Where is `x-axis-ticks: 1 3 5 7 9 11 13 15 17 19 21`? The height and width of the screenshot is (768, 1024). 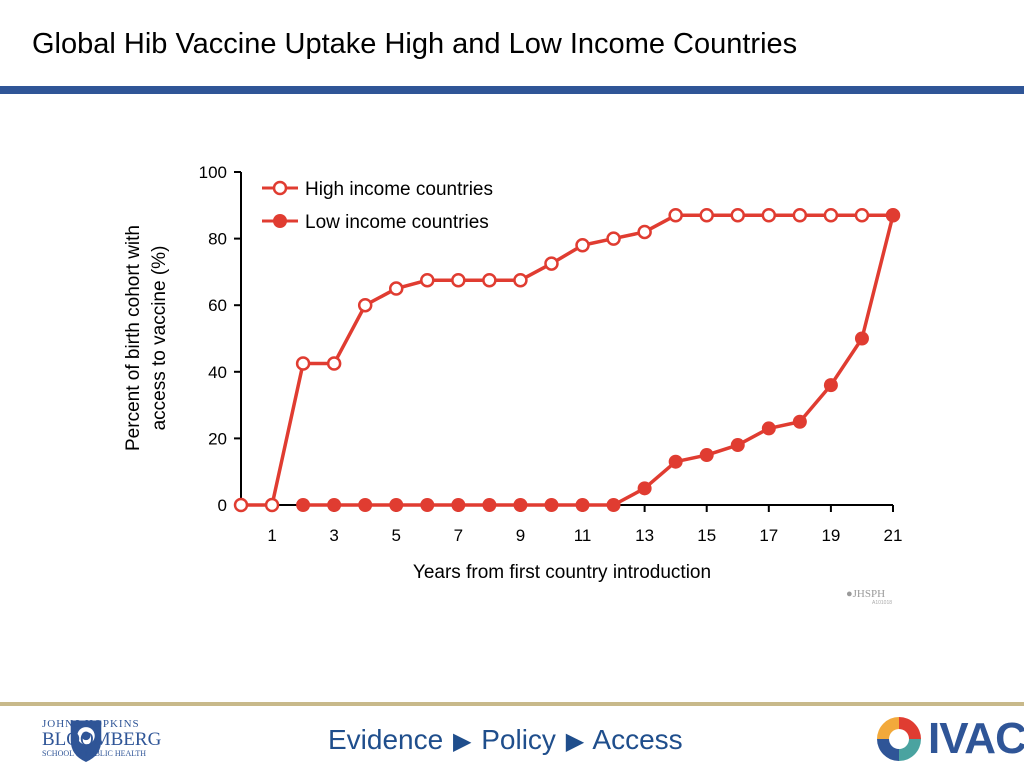 x-axis-ticks: 1 3 5 7 9 11 13 15 17 19 21 is located at coordinates (584, 525).